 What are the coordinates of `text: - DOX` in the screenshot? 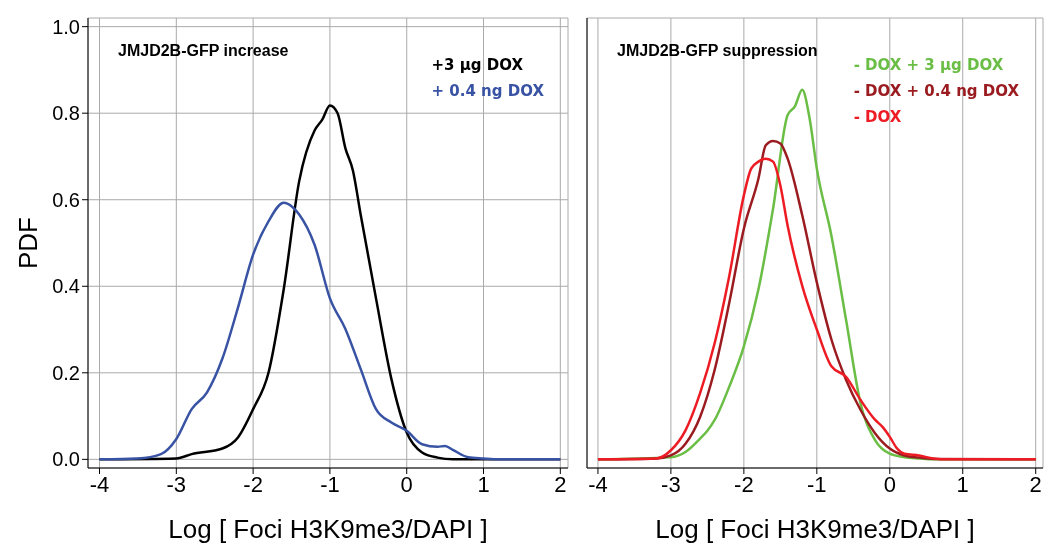 It's located at (878, 117).